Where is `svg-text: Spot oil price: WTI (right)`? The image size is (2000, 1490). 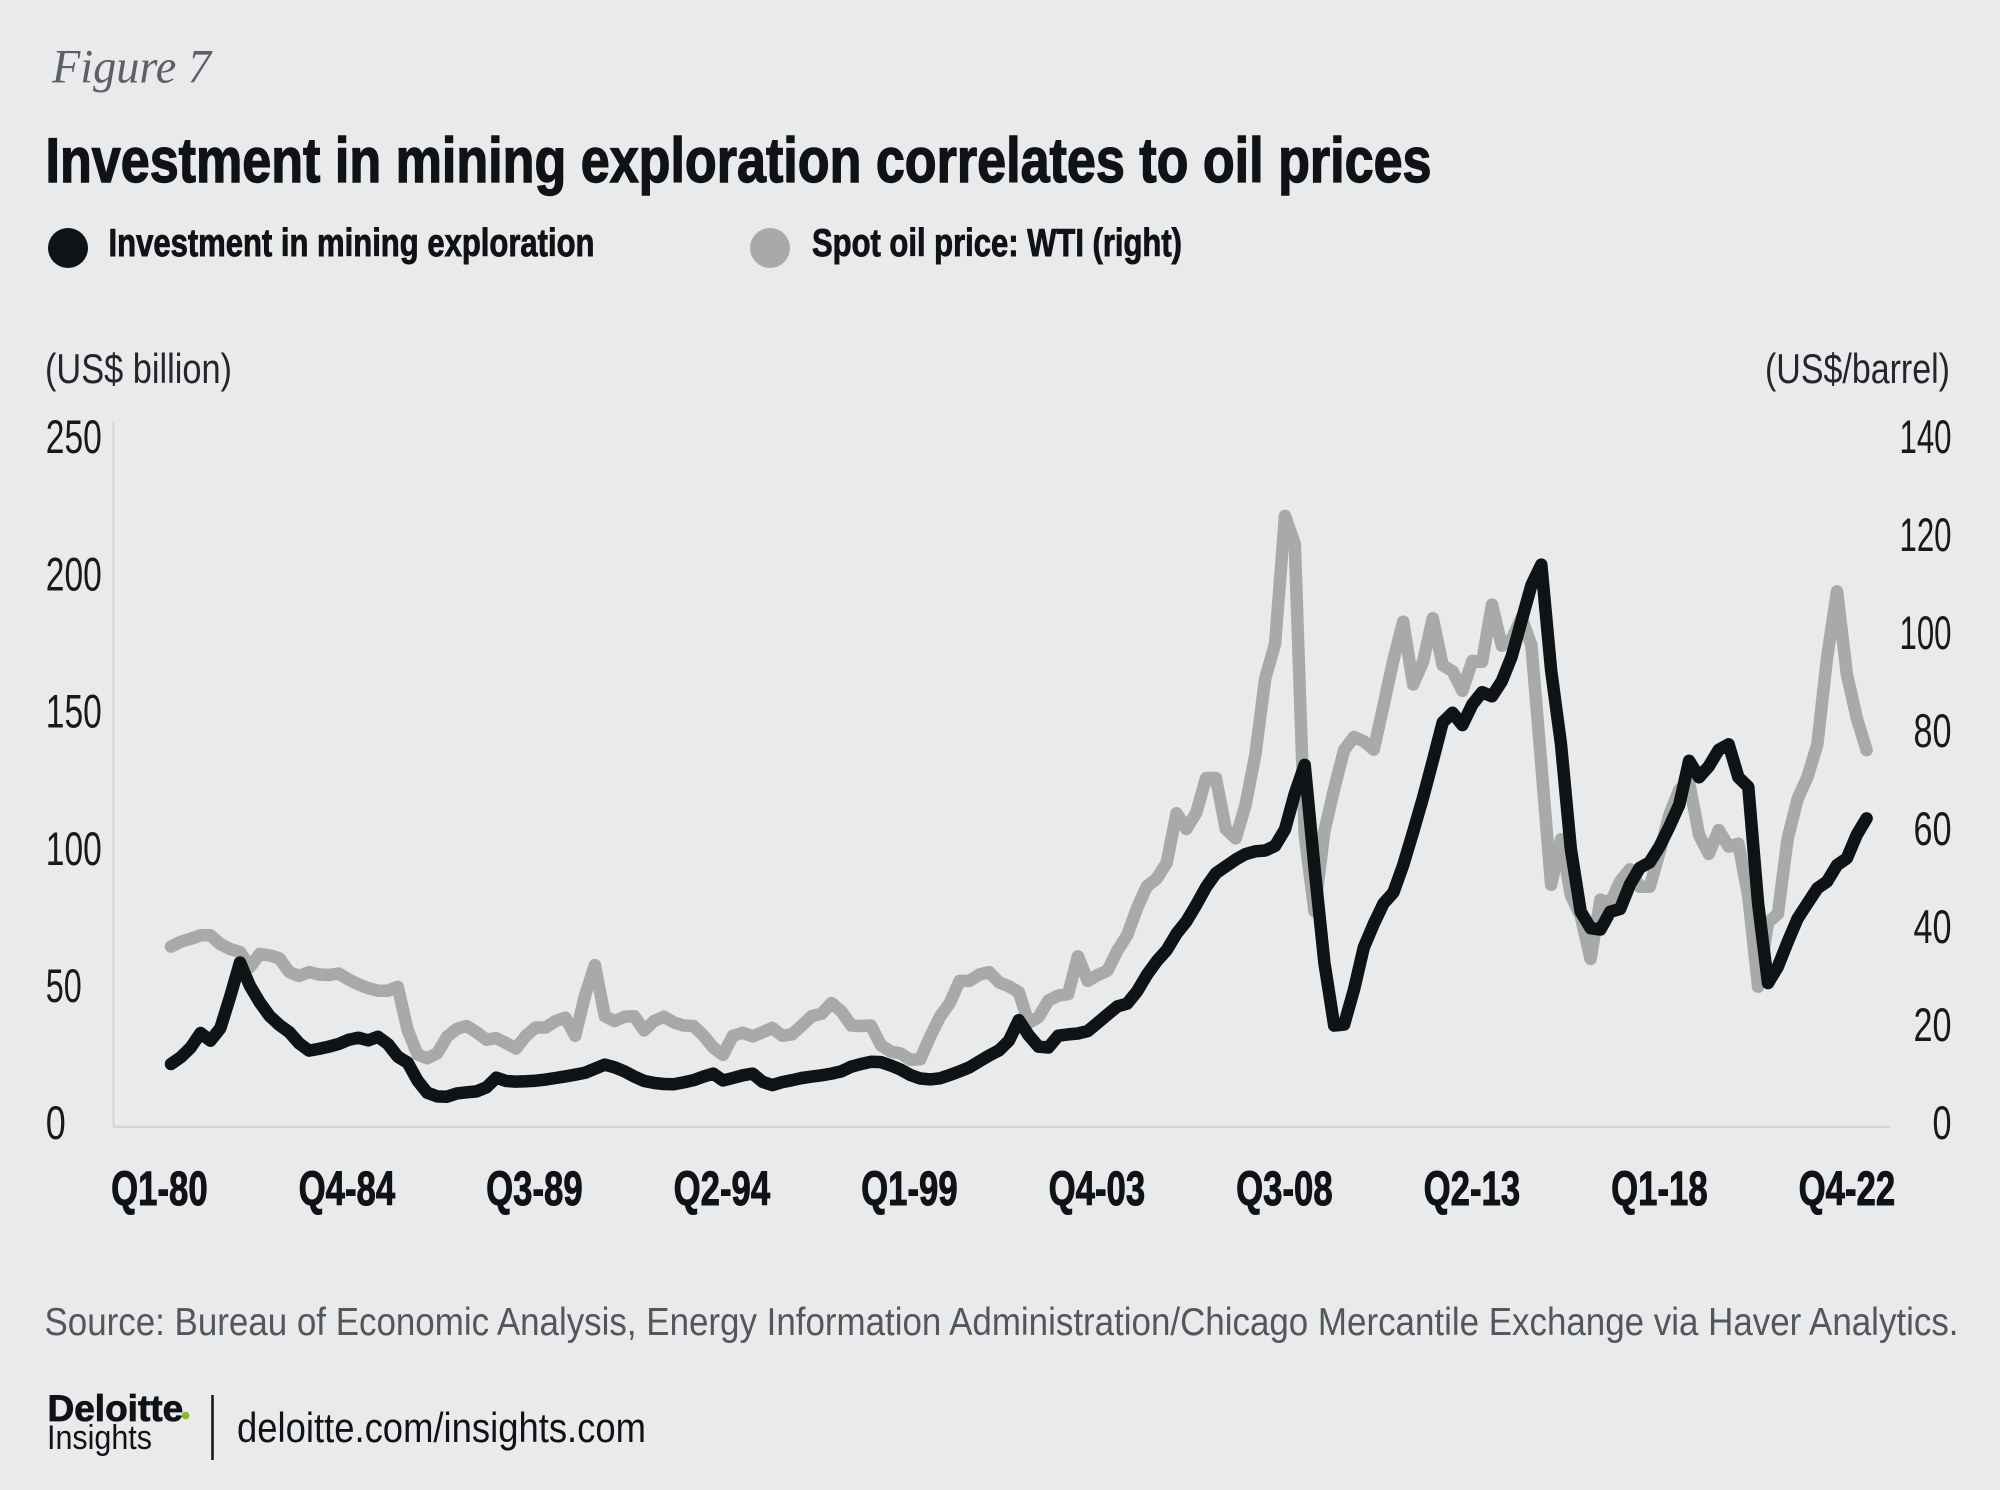
svg-text: Spot oil price: WTI (right) is located at coordinates (997, 243).